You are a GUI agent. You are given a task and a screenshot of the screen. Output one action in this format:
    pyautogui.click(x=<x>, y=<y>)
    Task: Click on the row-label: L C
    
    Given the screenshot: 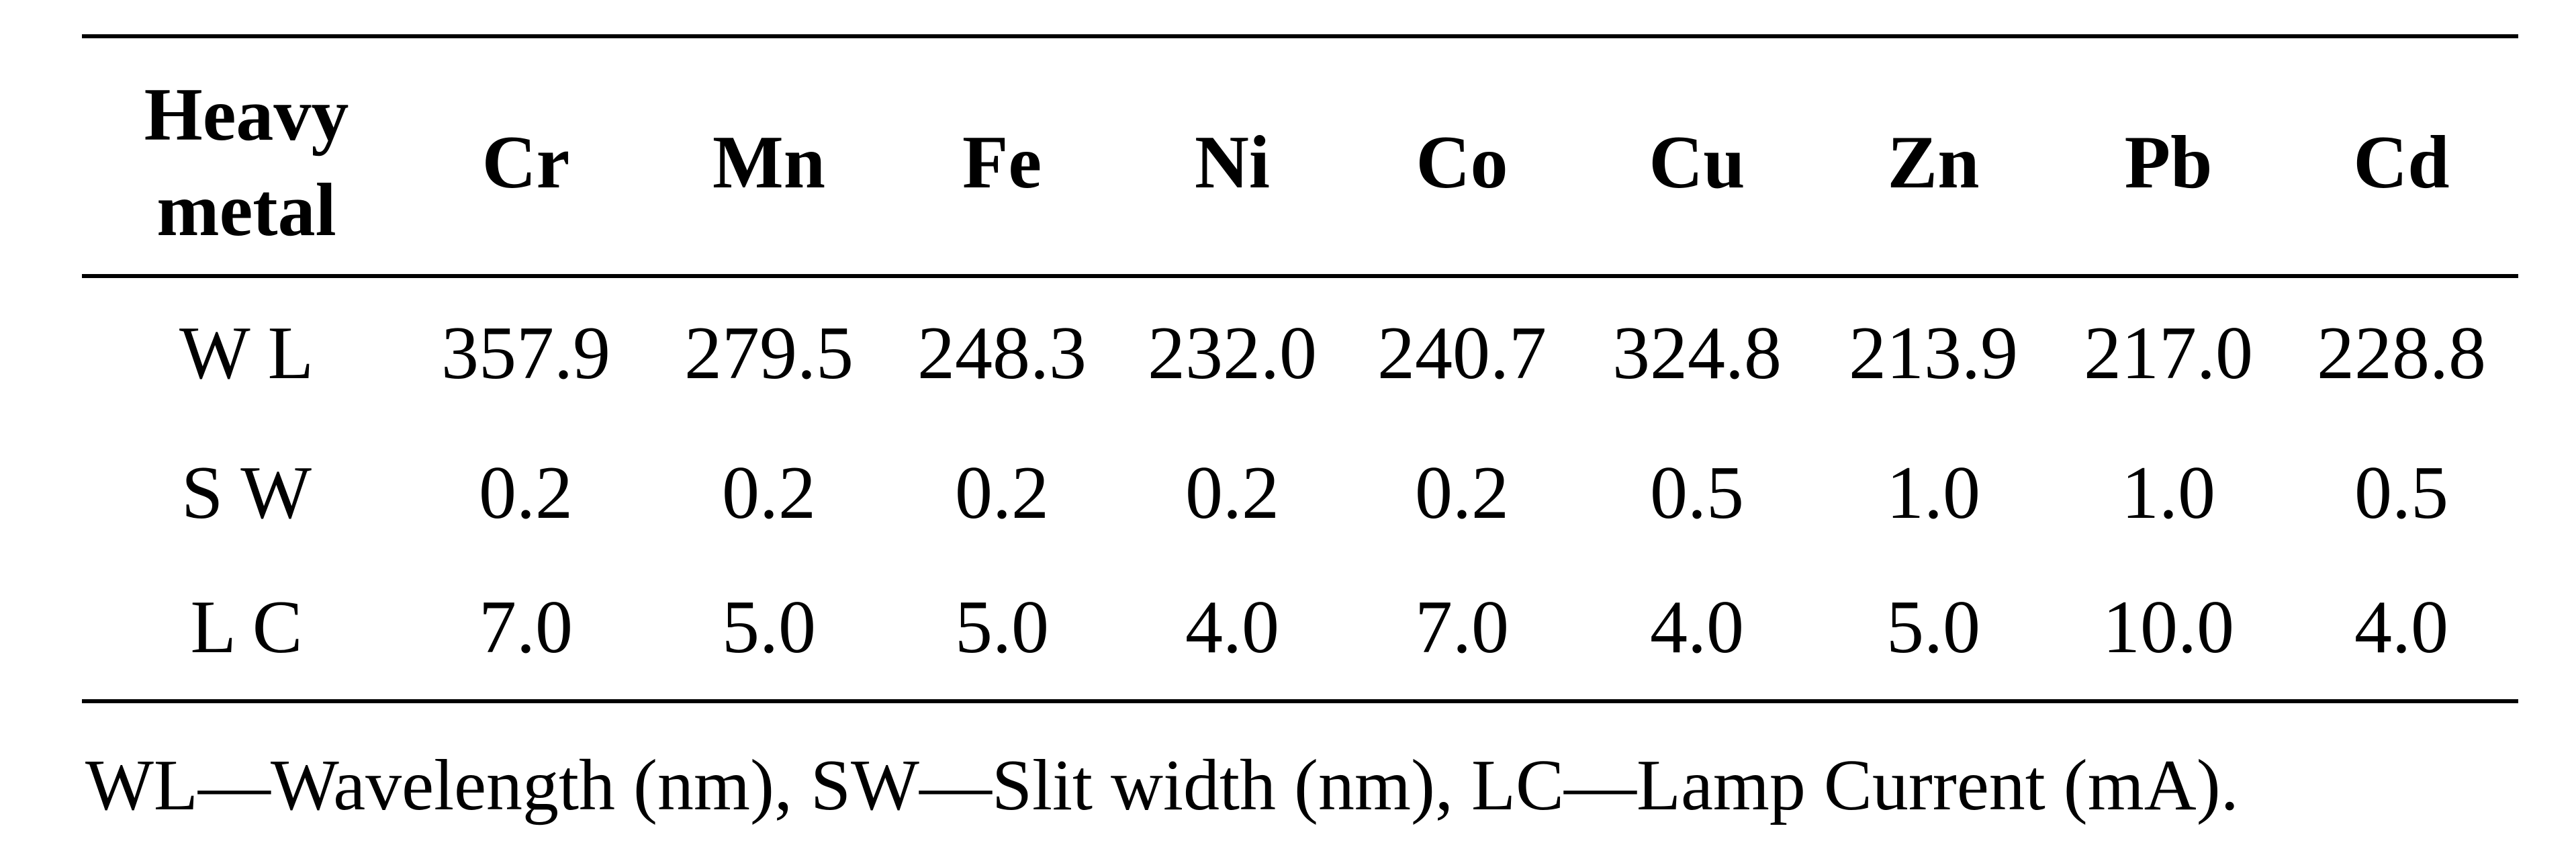 What is the action you would take?
    pyautogui.click(x=246, y=627)
    